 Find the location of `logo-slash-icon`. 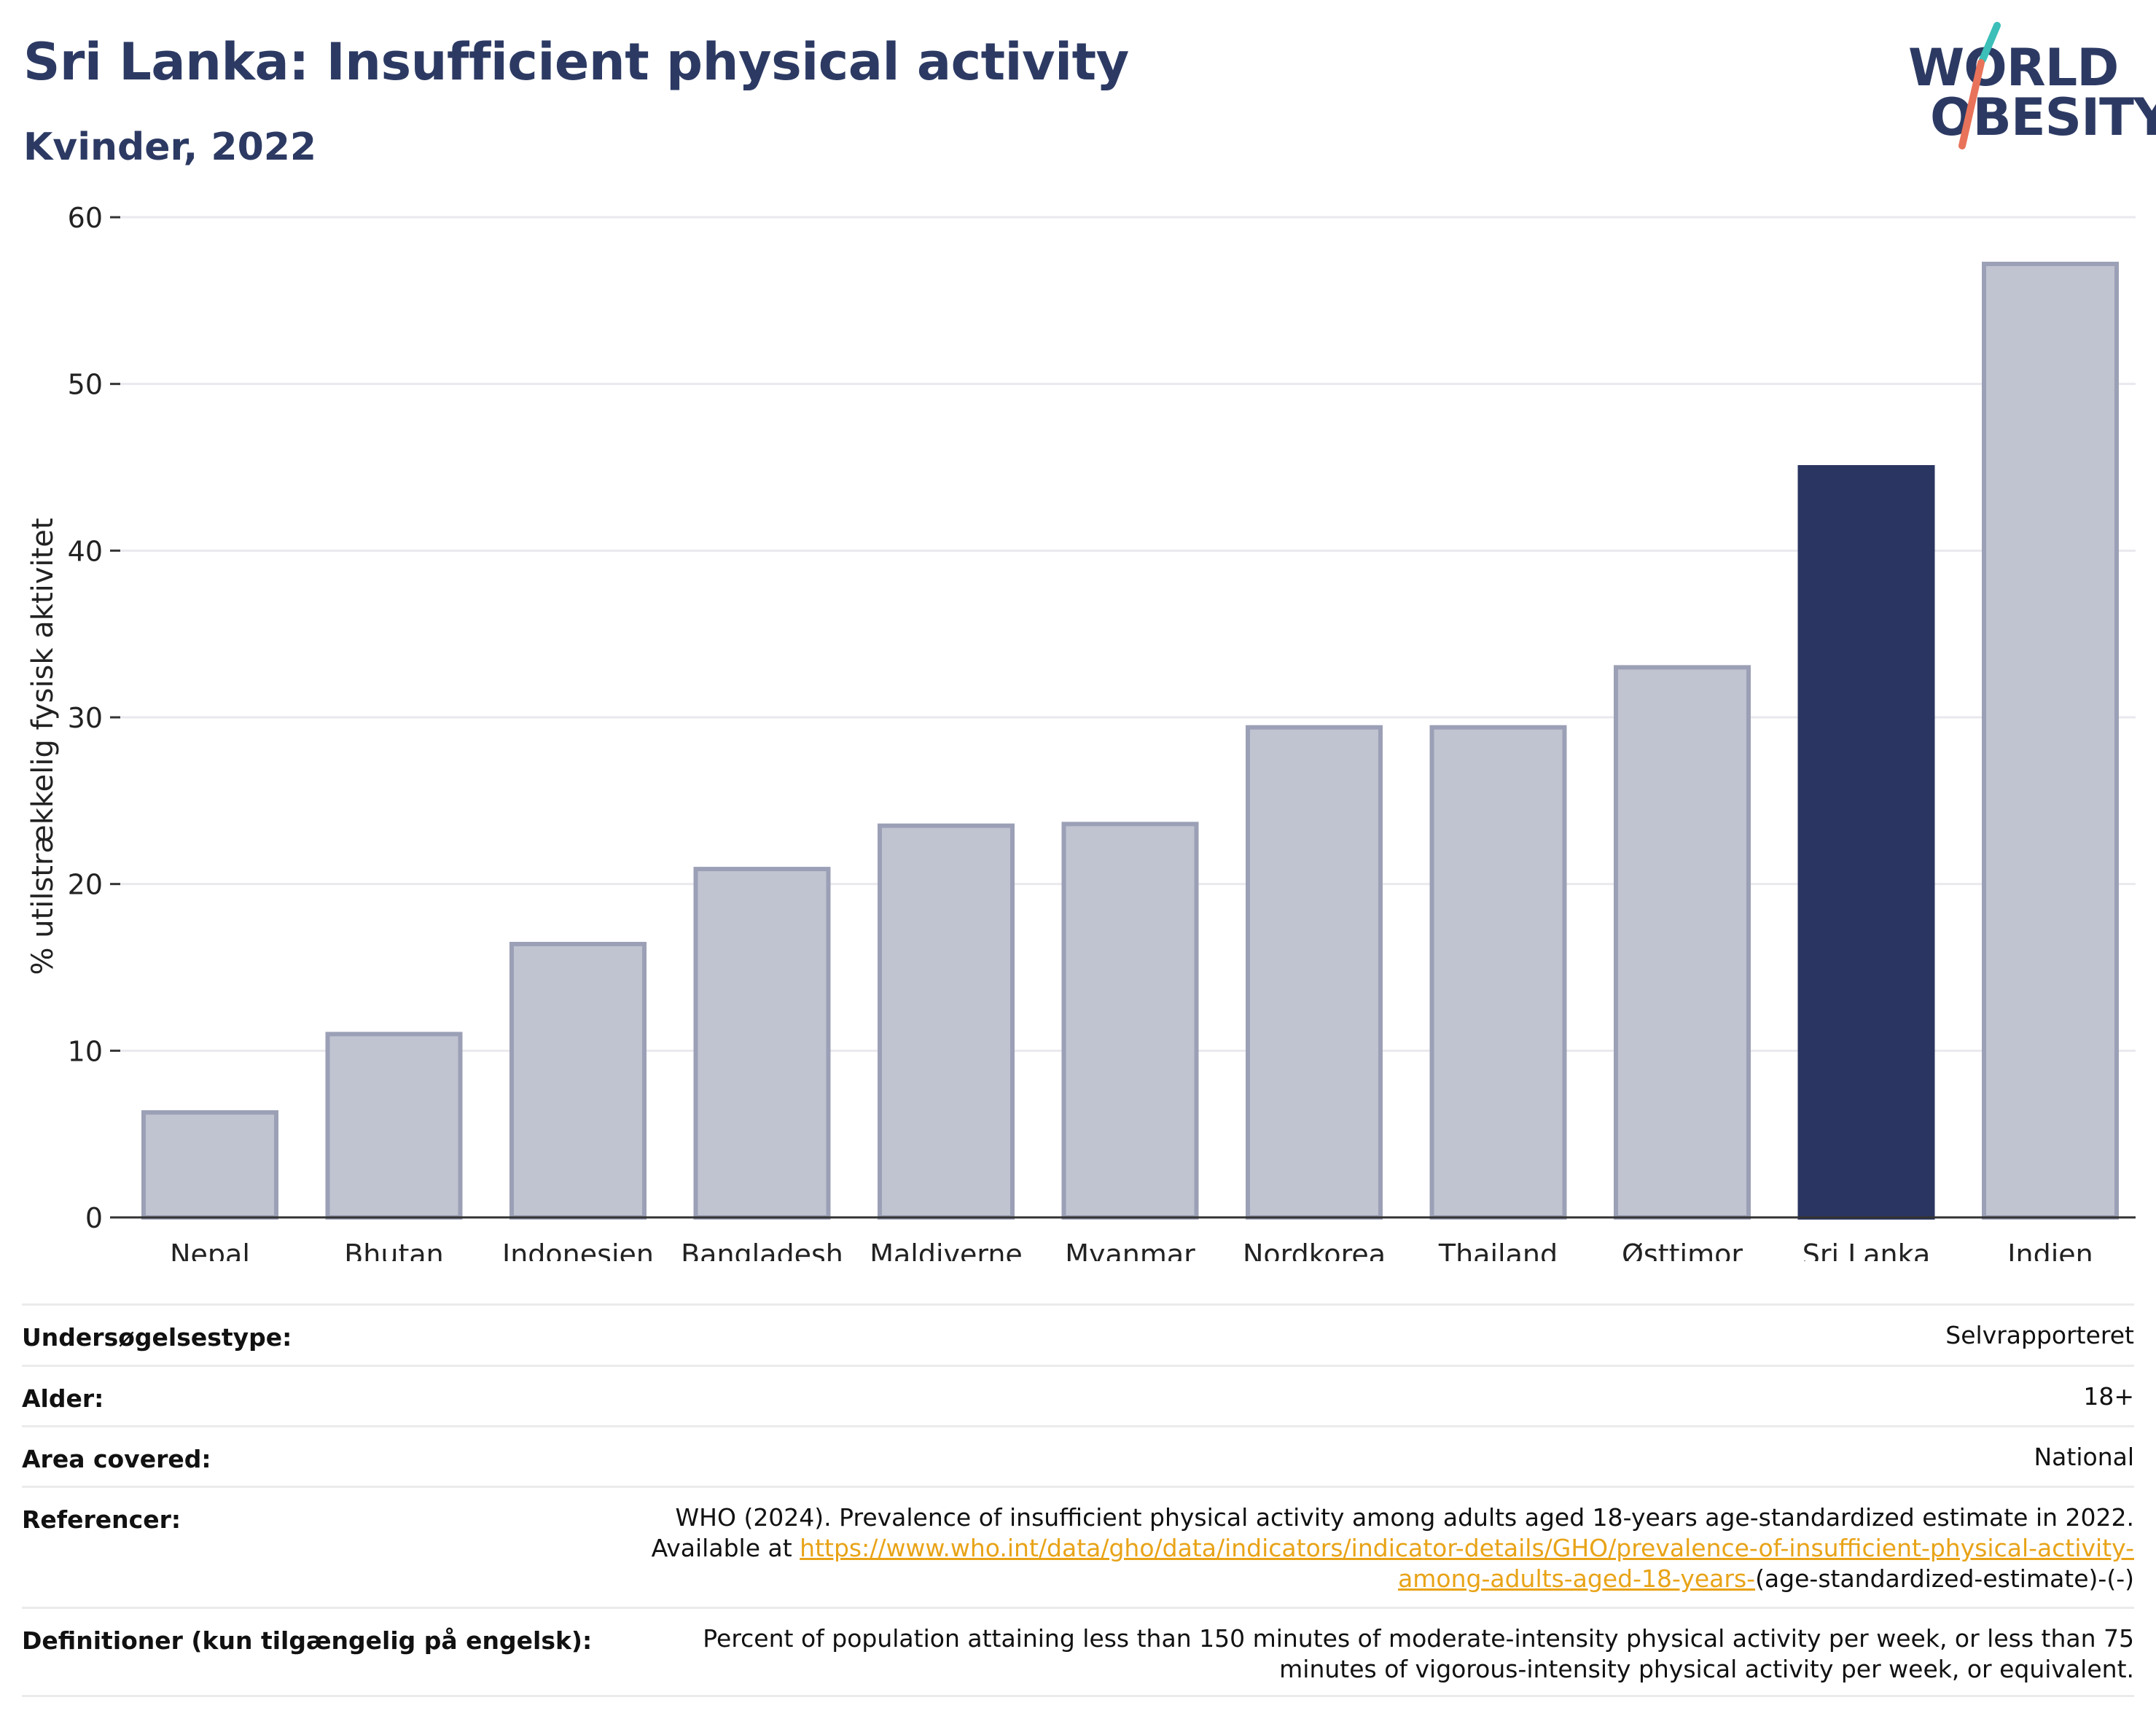

logo-slash-icon is located at coordinates (1980, 85).